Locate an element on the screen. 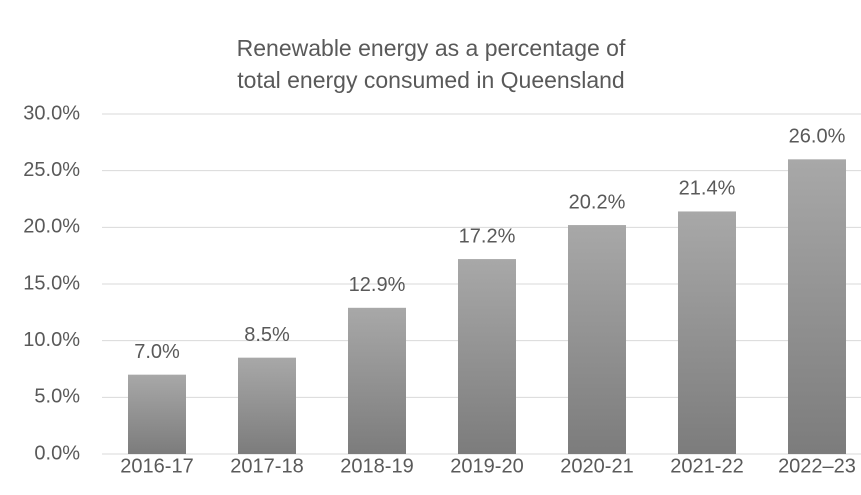 This screenshot has width=861, height=495. x-tick-label: 2021-22 is located at coordinates (706, 466).